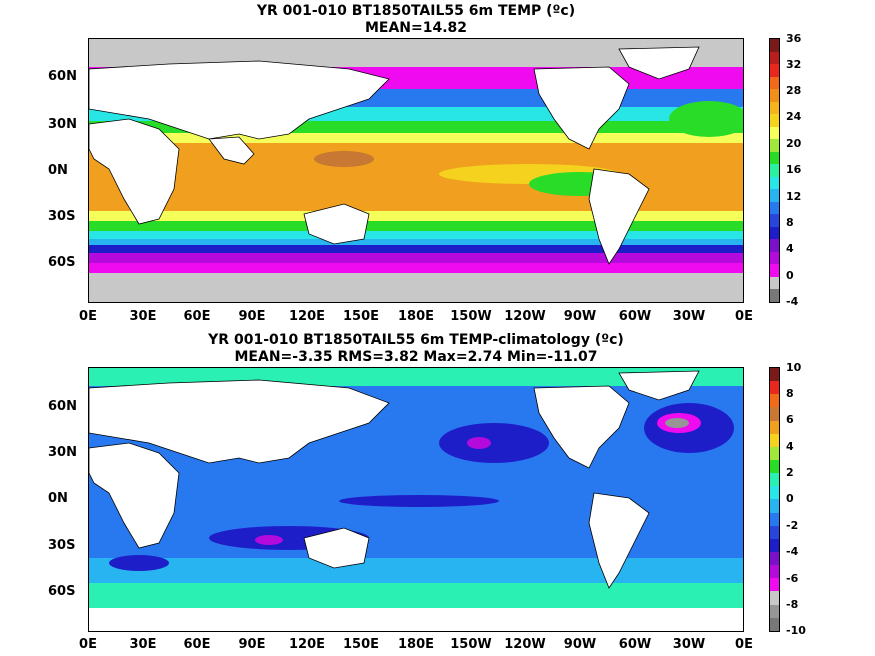 This screenshot has height=656, width=875. What do you see at coordinates (62, 406) in the screenshot?
I see `bottom-lat-label-60n: 60N` at bounding box center [62, 406].